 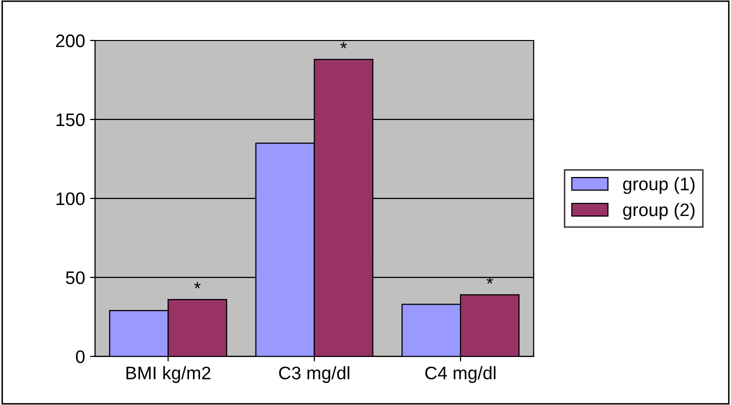 I want to click on x-tick-label: C3 mg/dl, so click(x=314, y=374).